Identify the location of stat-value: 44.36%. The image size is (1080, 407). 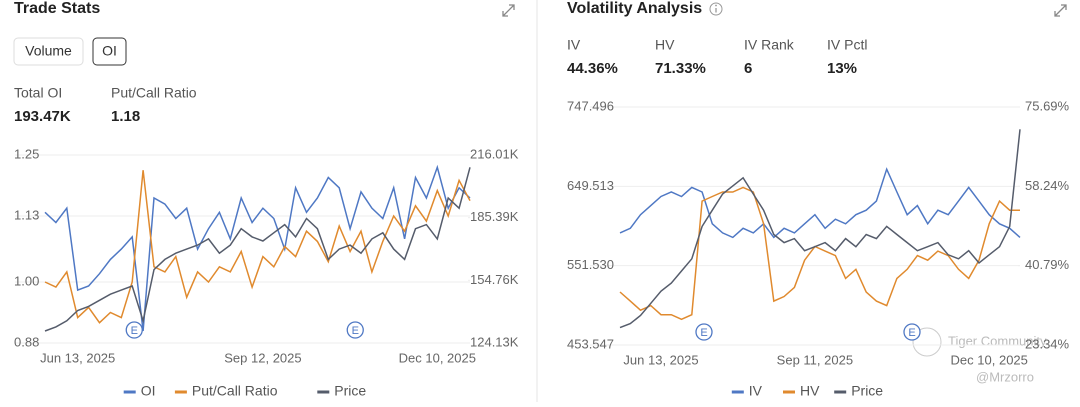
(592, 68).